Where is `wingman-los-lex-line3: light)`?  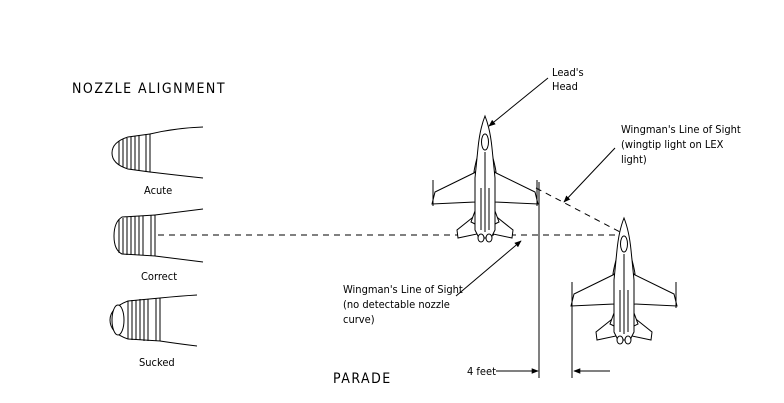
wingman-los-lex-line3: light) is located at coordinates (634, 159).